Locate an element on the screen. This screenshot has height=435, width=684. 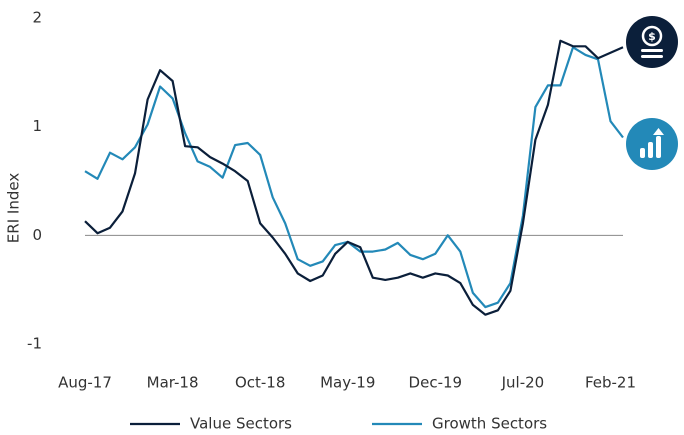
y-tick-label: 2 is located at coordinates (37, 18).